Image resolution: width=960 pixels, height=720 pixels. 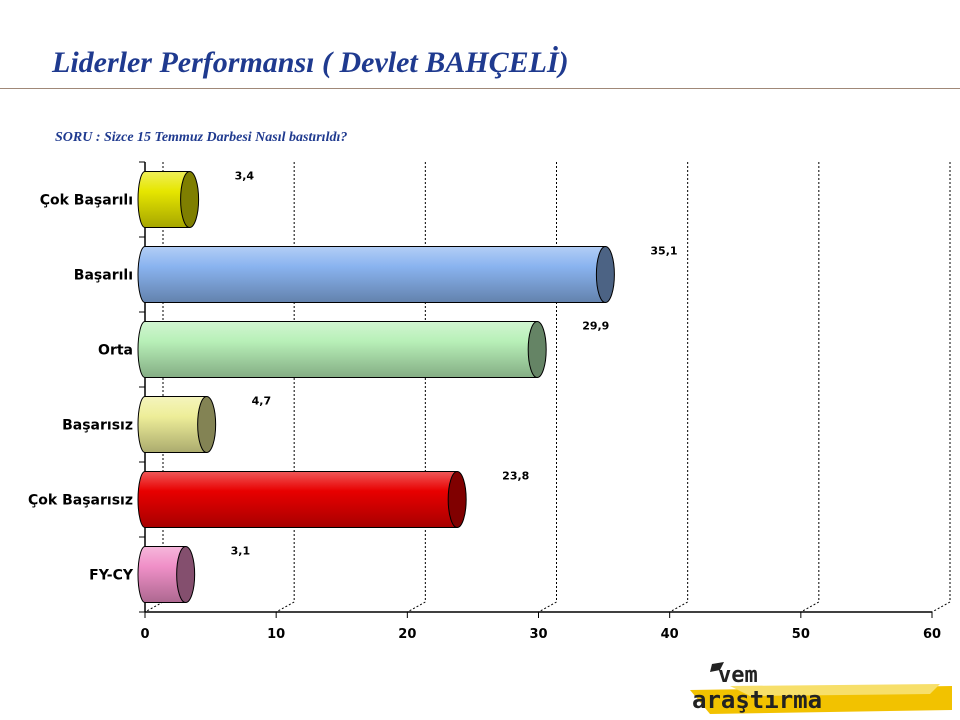 What do you see at coordinates (80, 501) in the screenshot?
I see `category-label: Çok Başarısız` at bounding box center [80, 501].